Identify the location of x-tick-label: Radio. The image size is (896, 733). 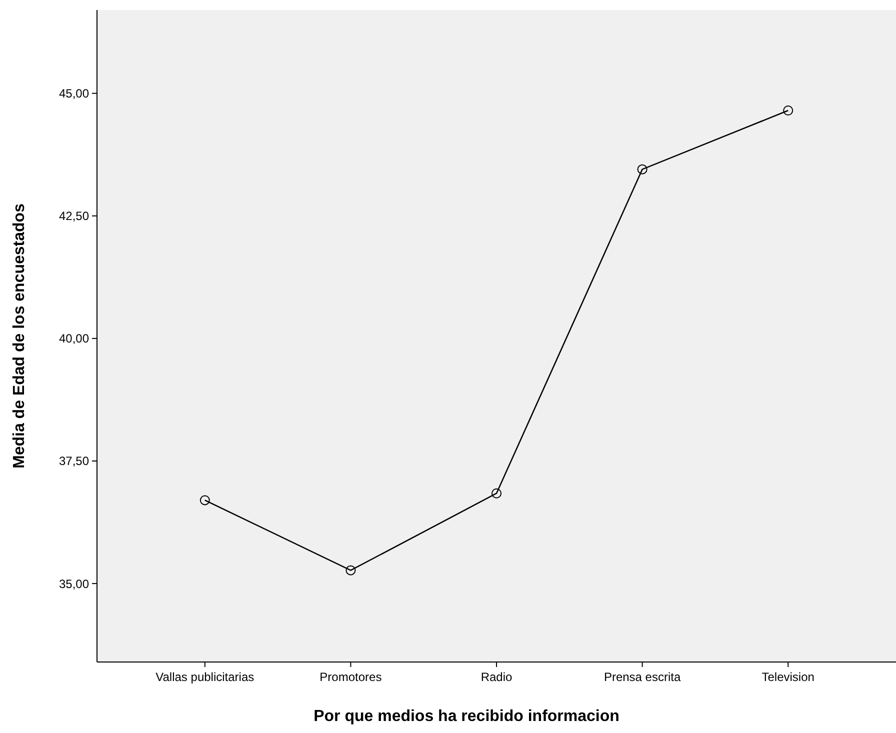
(496, 677).